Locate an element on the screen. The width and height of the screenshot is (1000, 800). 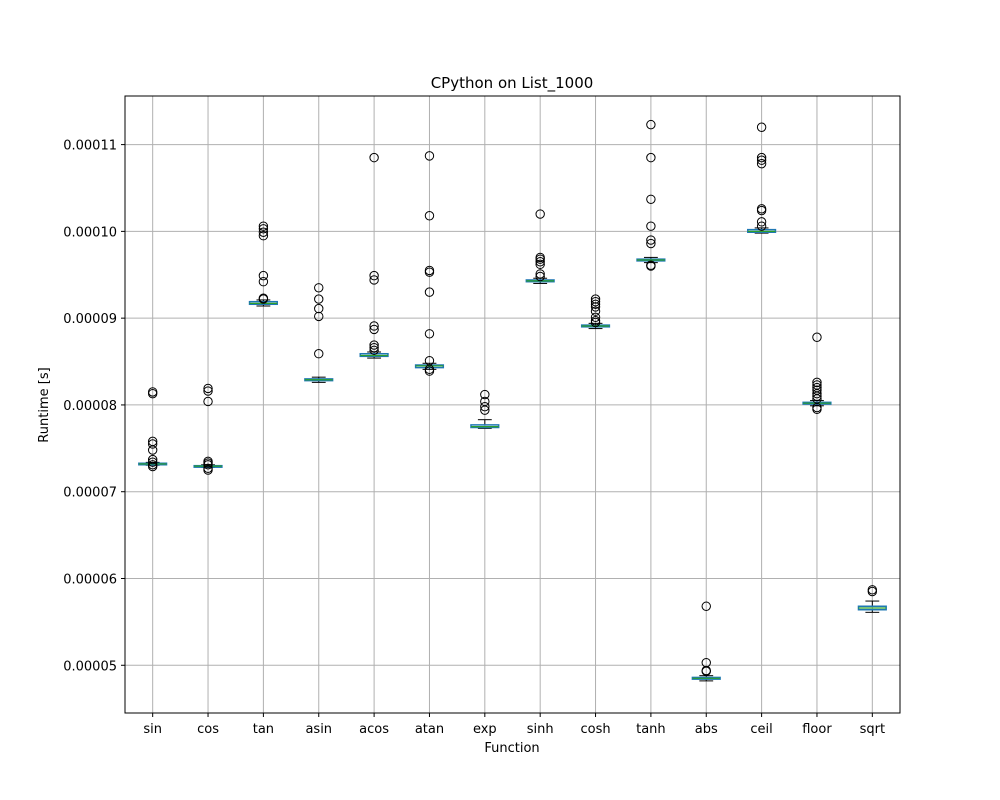
x-tick-label: cos is located at coordinates (208, 729).